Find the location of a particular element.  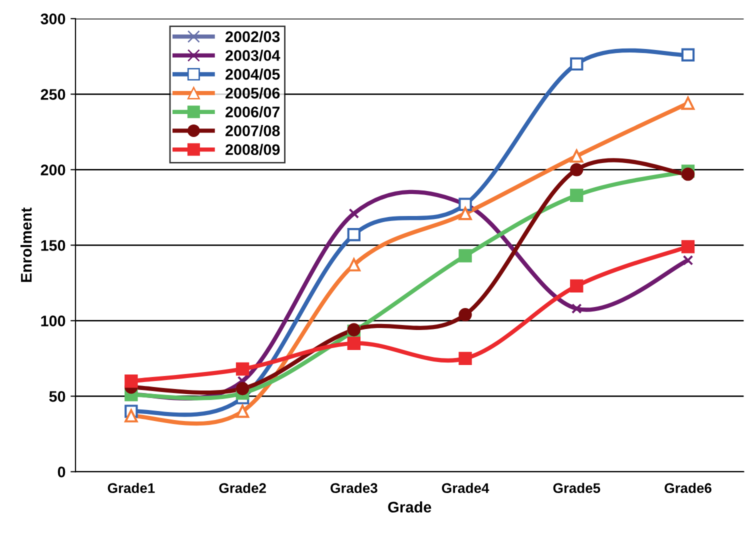

legend-label: 2005/06 is located at coordinates (253, 93).